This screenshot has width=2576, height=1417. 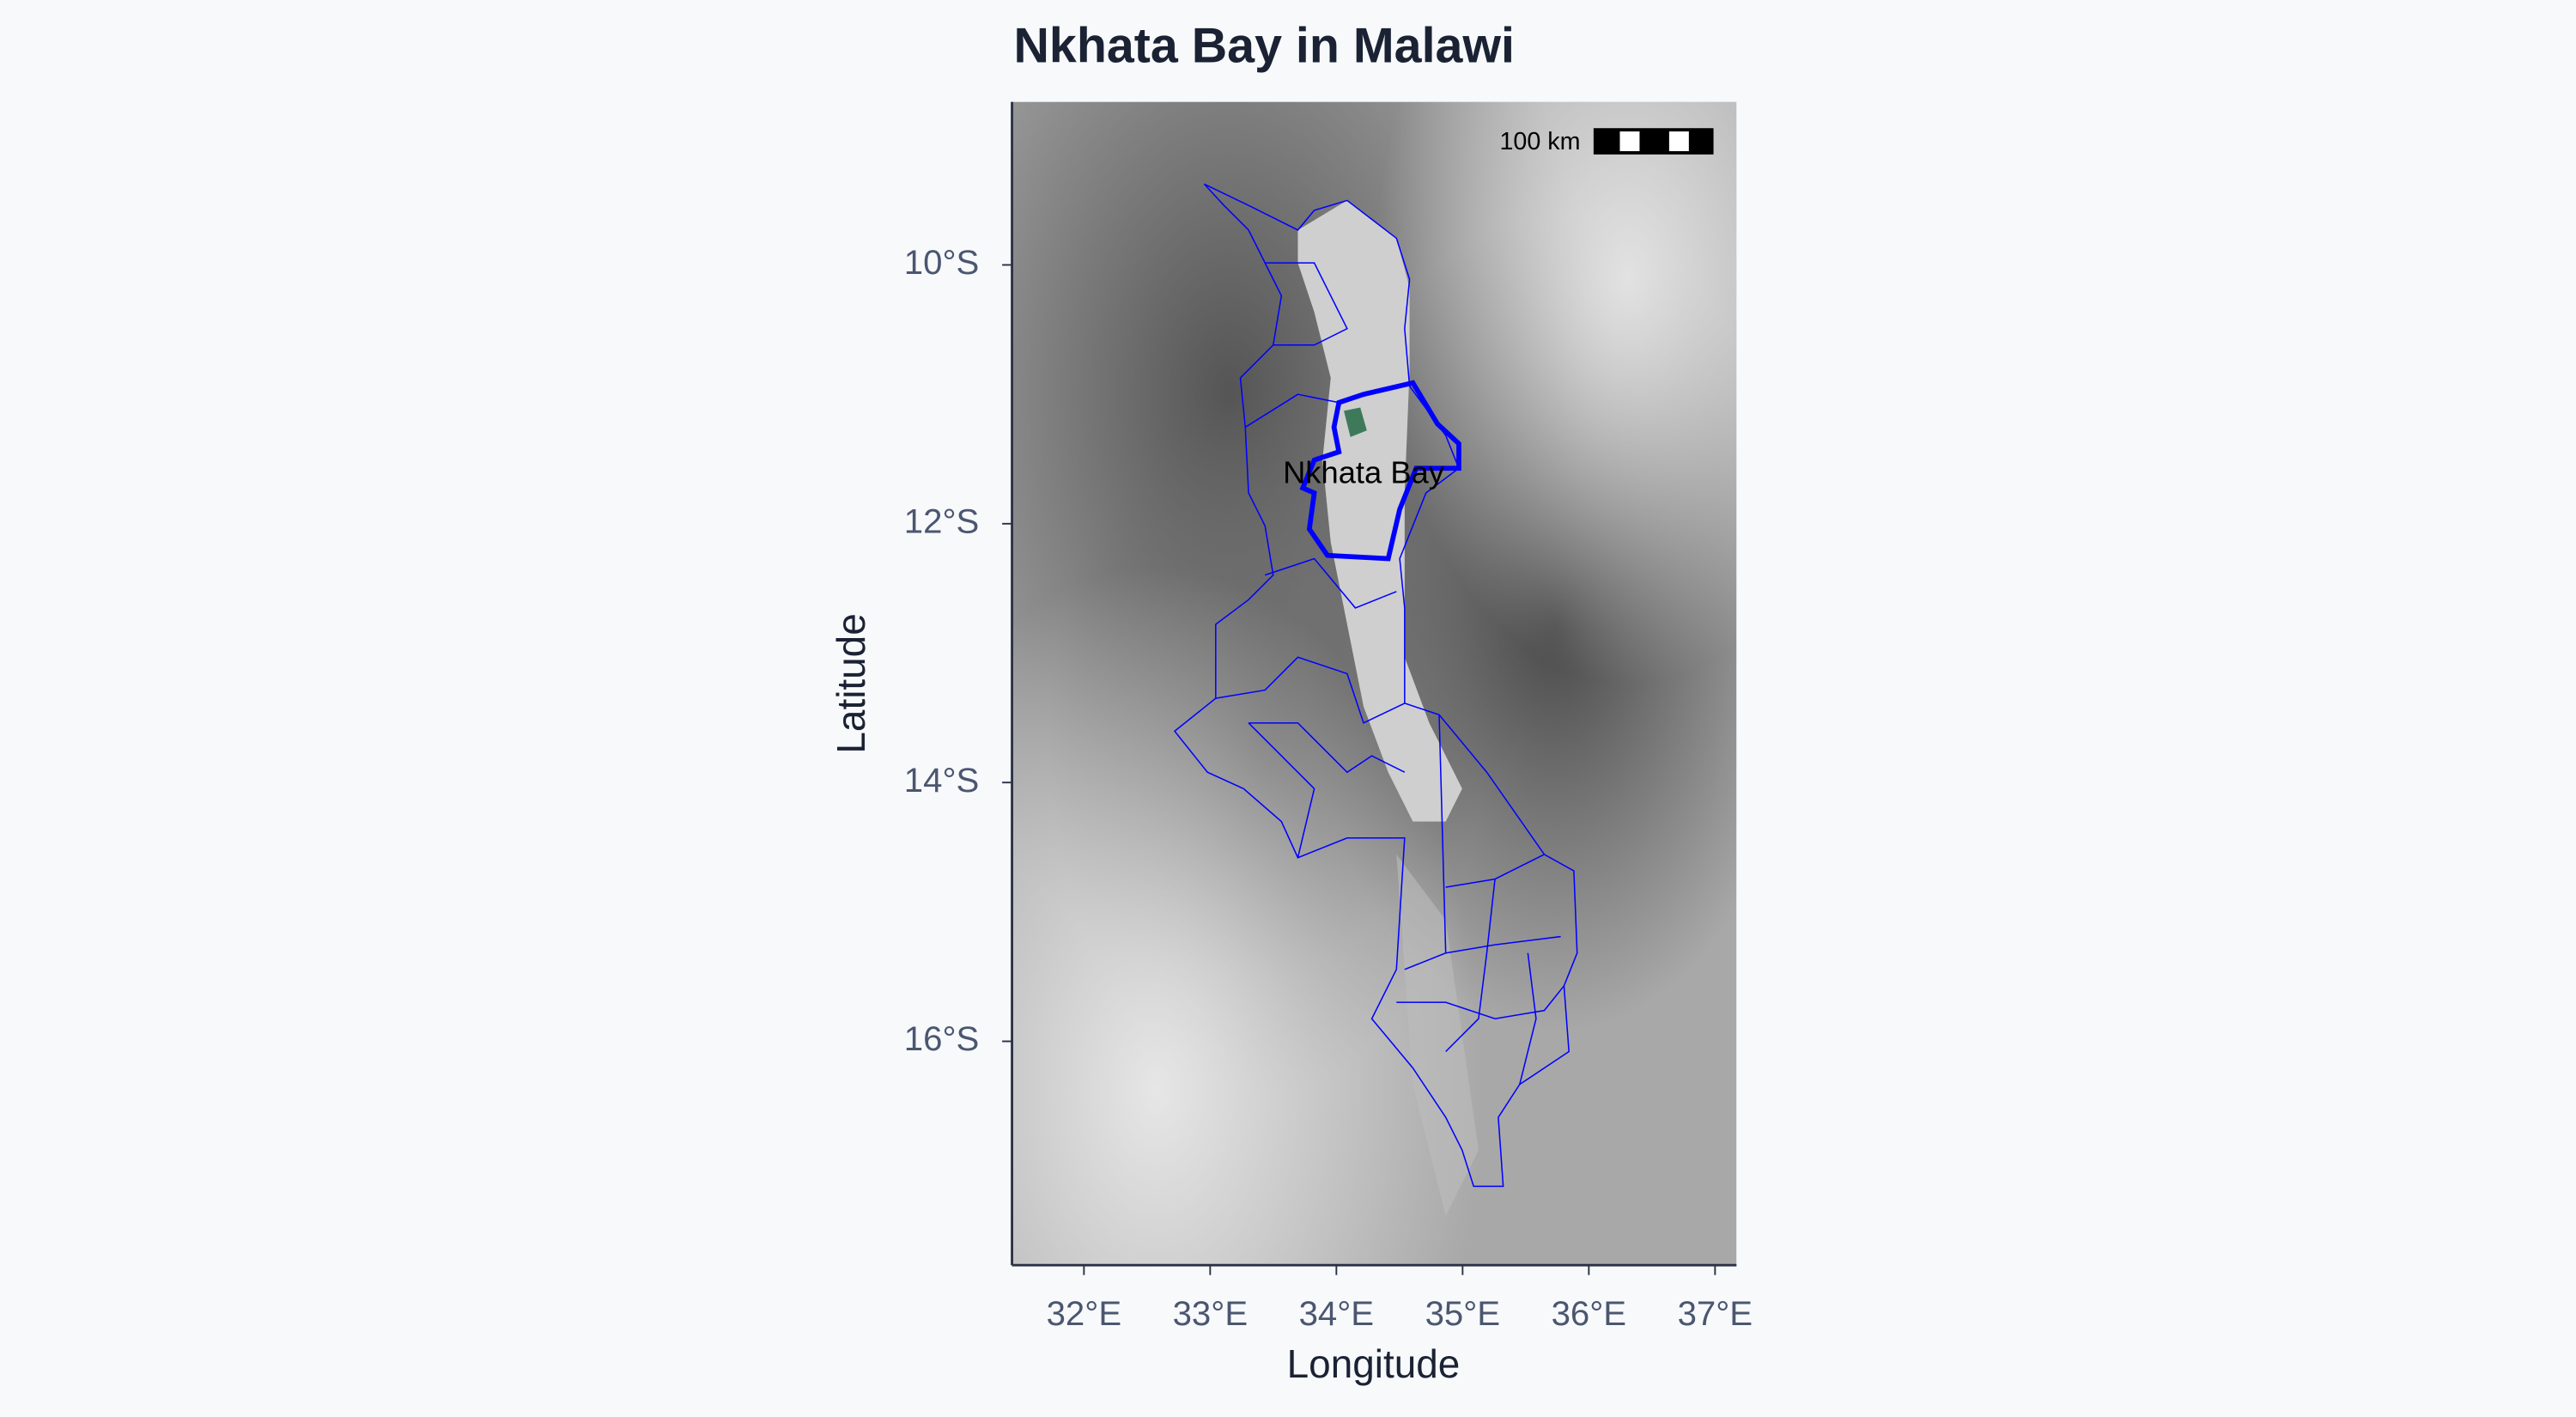 What do you see at coordinates (851, 683) in the screenshot?
I see `y-axis-label: Latitude` at bounding box center [851, 683].